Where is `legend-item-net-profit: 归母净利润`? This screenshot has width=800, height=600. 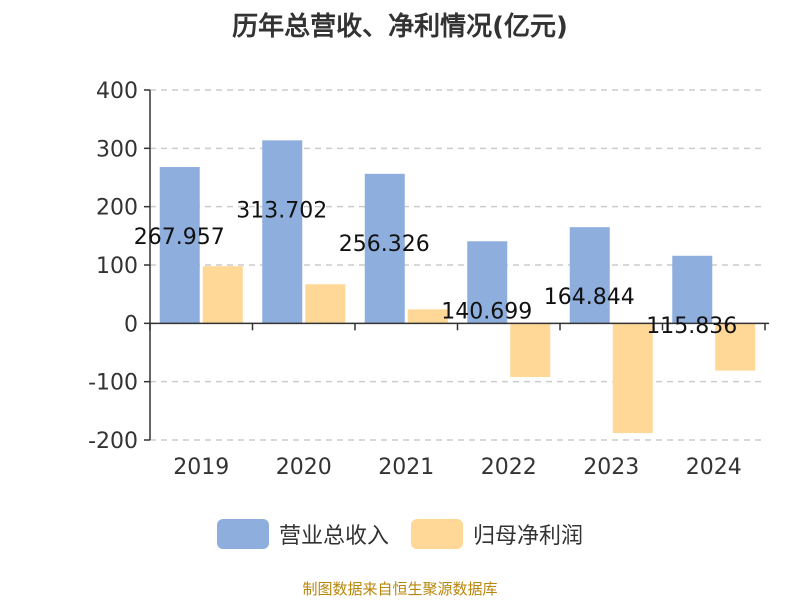 legend-item-net-profit: 归母净利润 is located at coordinates (497, 534).